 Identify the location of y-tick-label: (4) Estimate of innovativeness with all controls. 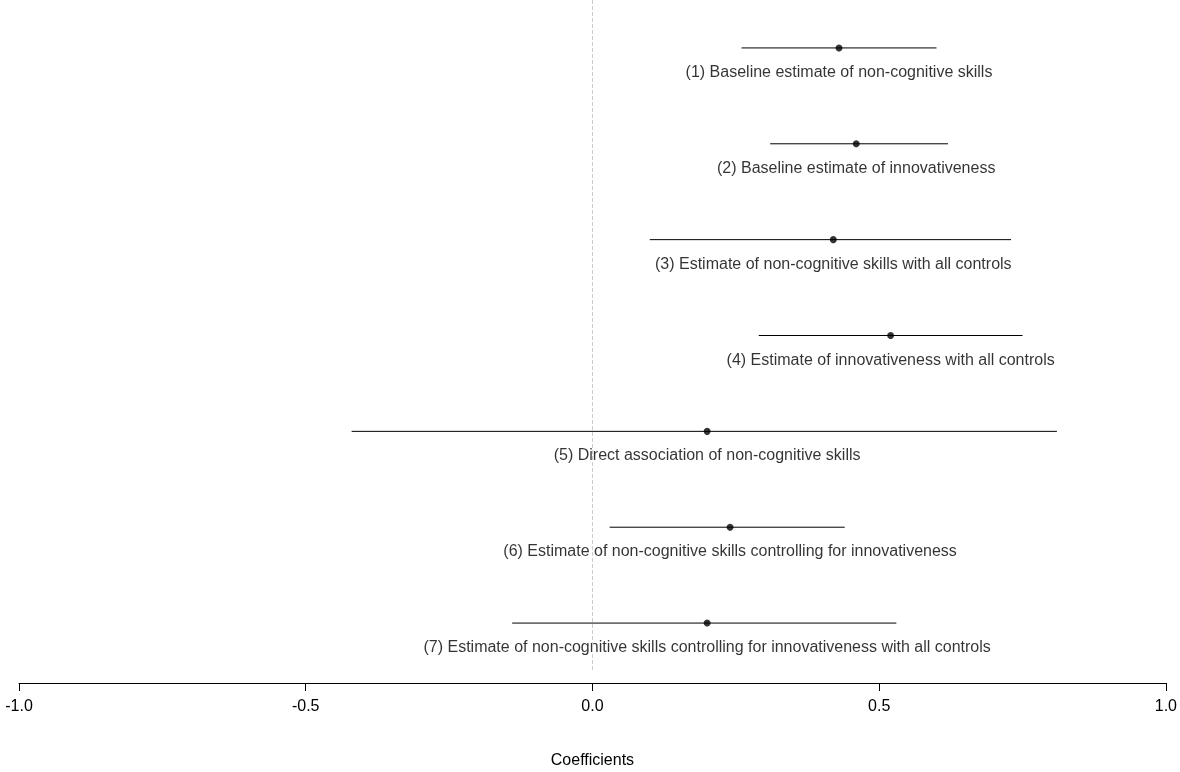
(890, 359).